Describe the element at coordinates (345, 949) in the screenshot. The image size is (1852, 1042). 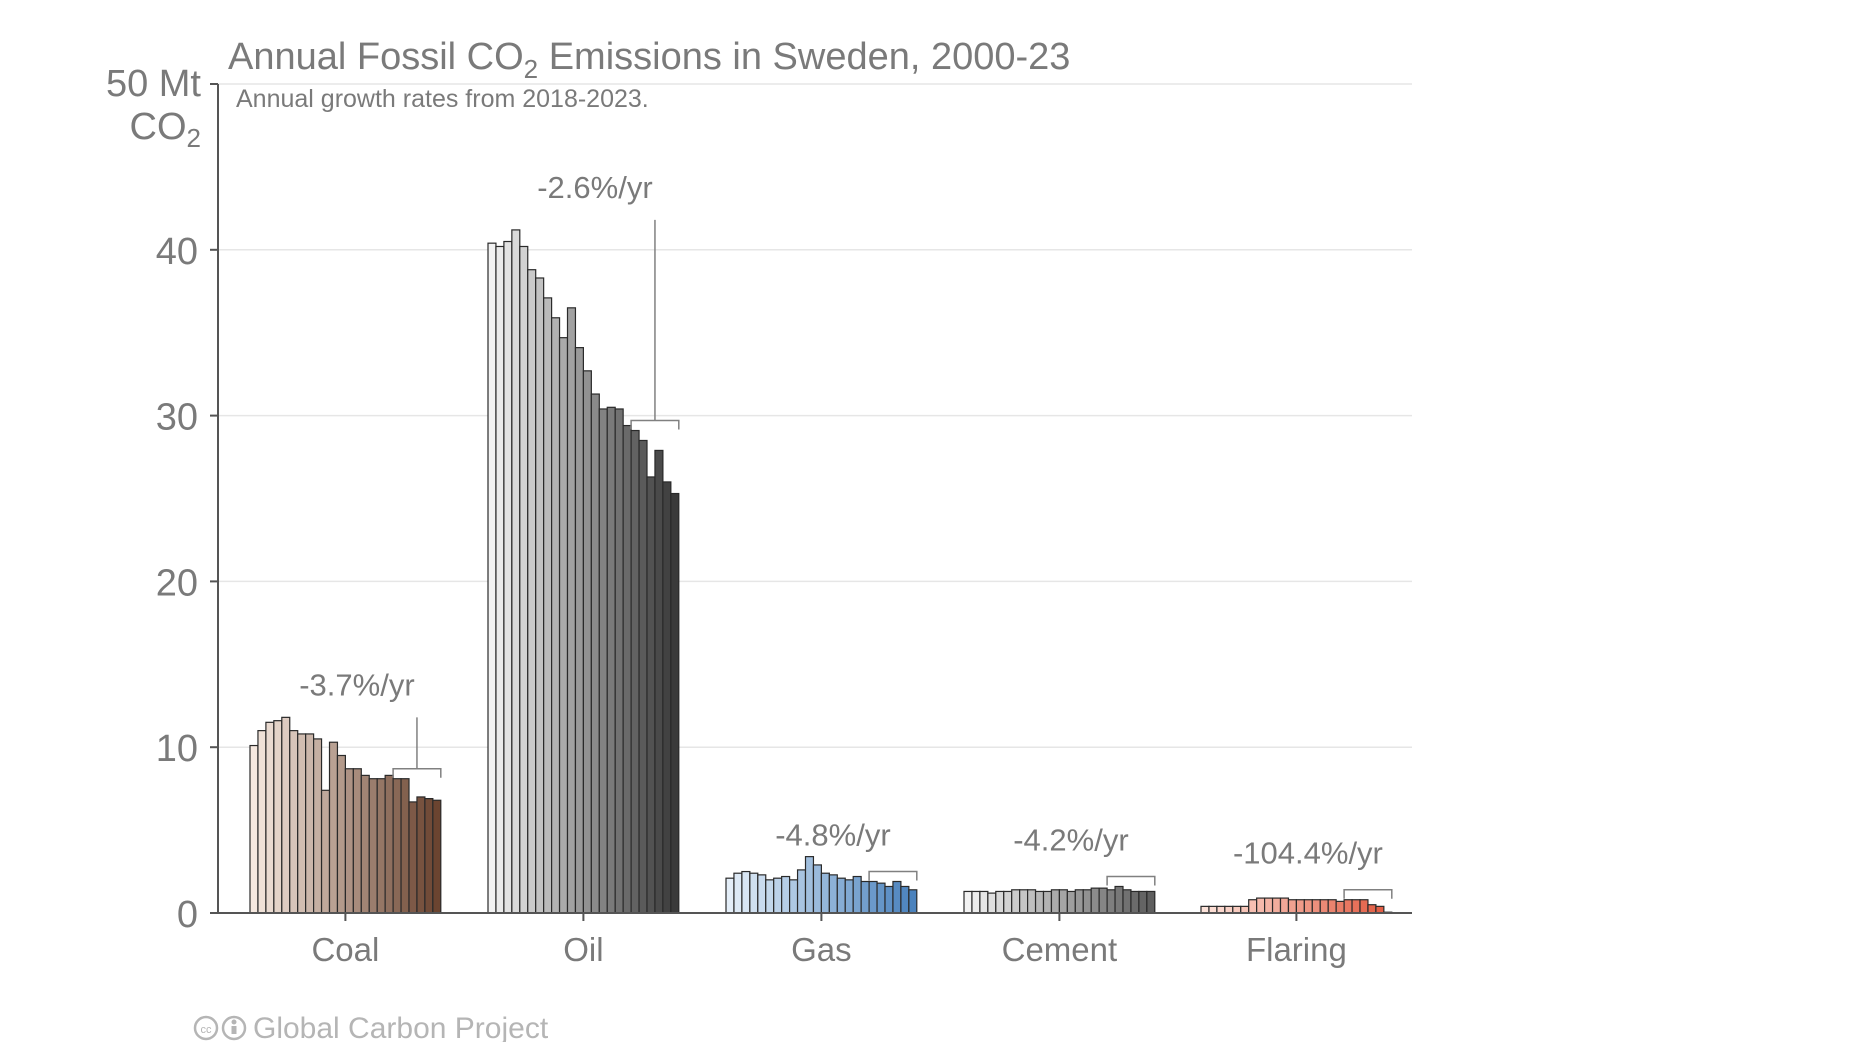
I see `x-tick-label: Coal` at that location.